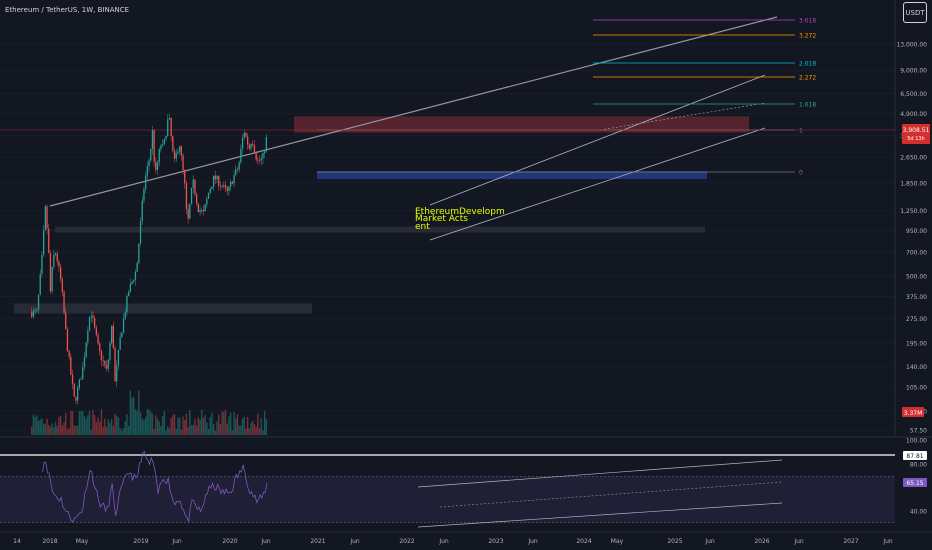  What do you see at coordinates (913, 211) in the screenshot?
I see `price-tick-label: 1,250.00` at bounding box center [913, 211].